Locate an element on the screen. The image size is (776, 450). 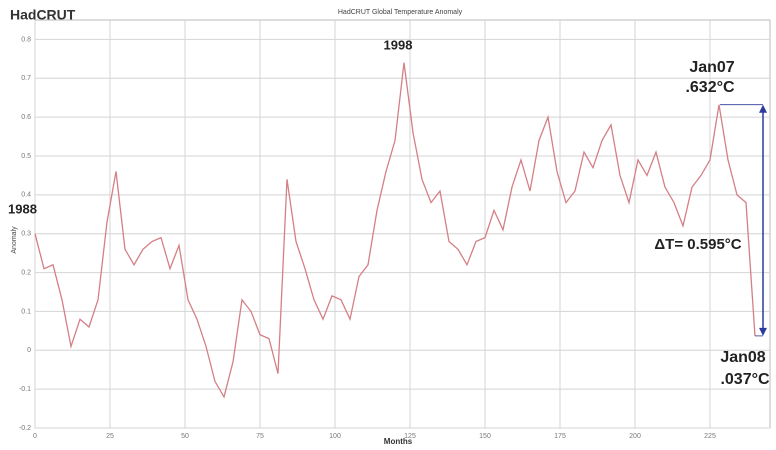
x-axis-label: Months is located at coordinates (398, 441).